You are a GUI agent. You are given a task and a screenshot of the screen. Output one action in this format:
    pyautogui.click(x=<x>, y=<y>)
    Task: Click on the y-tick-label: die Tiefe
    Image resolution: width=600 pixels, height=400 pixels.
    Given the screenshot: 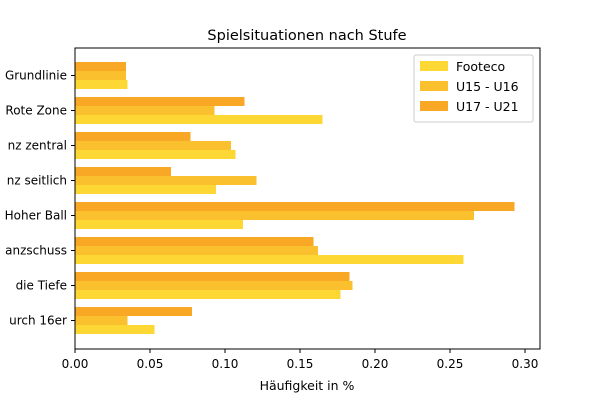 What is the action you would take?
    pyautogui.click(x=41, y=286)
    